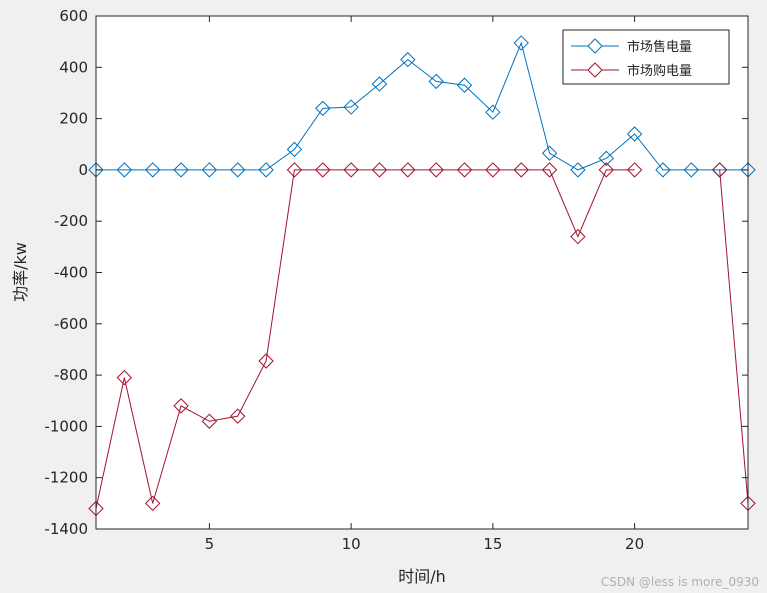 Image resolution: width=767 pixels, height=593 pixels. I want to click on y-tick-label: -200, so click(71, 221).